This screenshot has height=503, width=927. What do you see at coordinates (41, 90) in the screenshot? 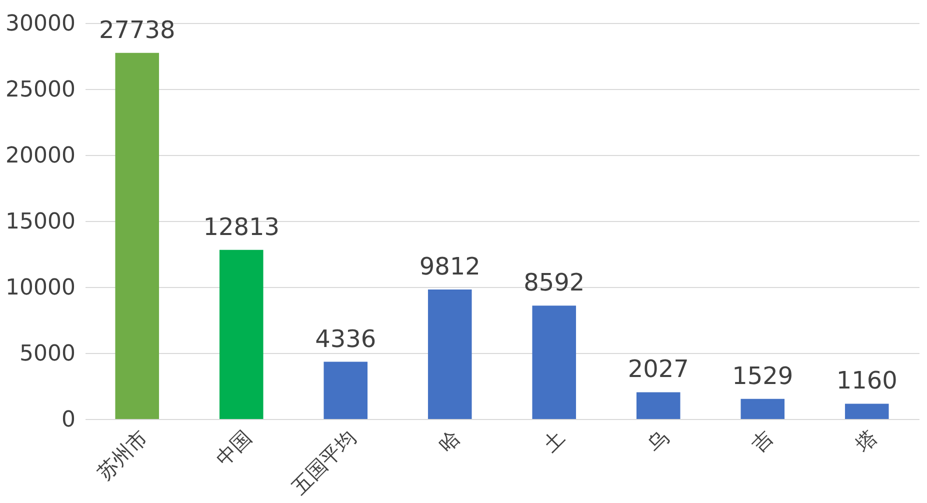
I see `y-tick-label: 25000` at bounding box center [41, 90].